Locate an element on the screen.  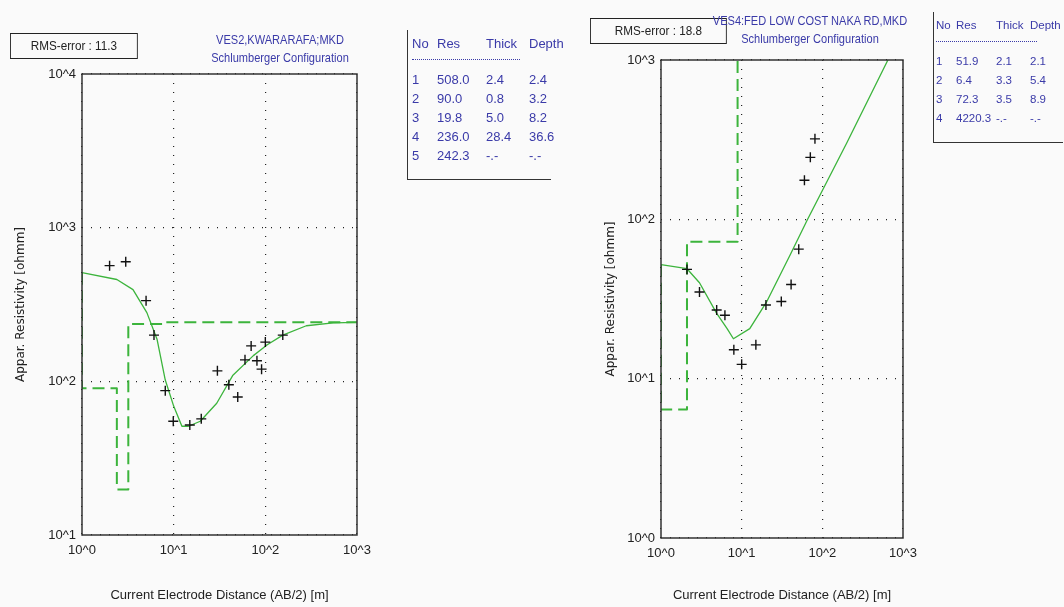
text: 2 90.0 0.8 3.2 is located at coordinates (480, 98).